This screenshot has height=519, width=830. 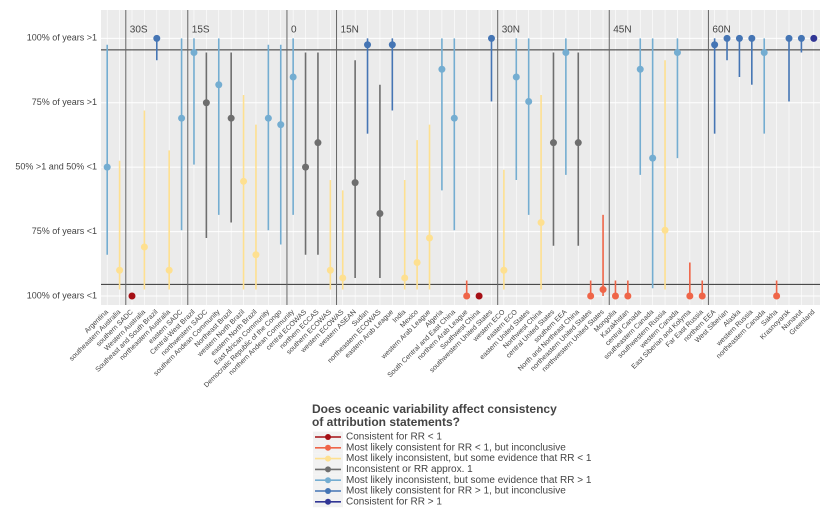 What do you see at coordinates (350, 30) in the screenshot?
I see `latitude-label: 15N` at bounding box center [350, 30].